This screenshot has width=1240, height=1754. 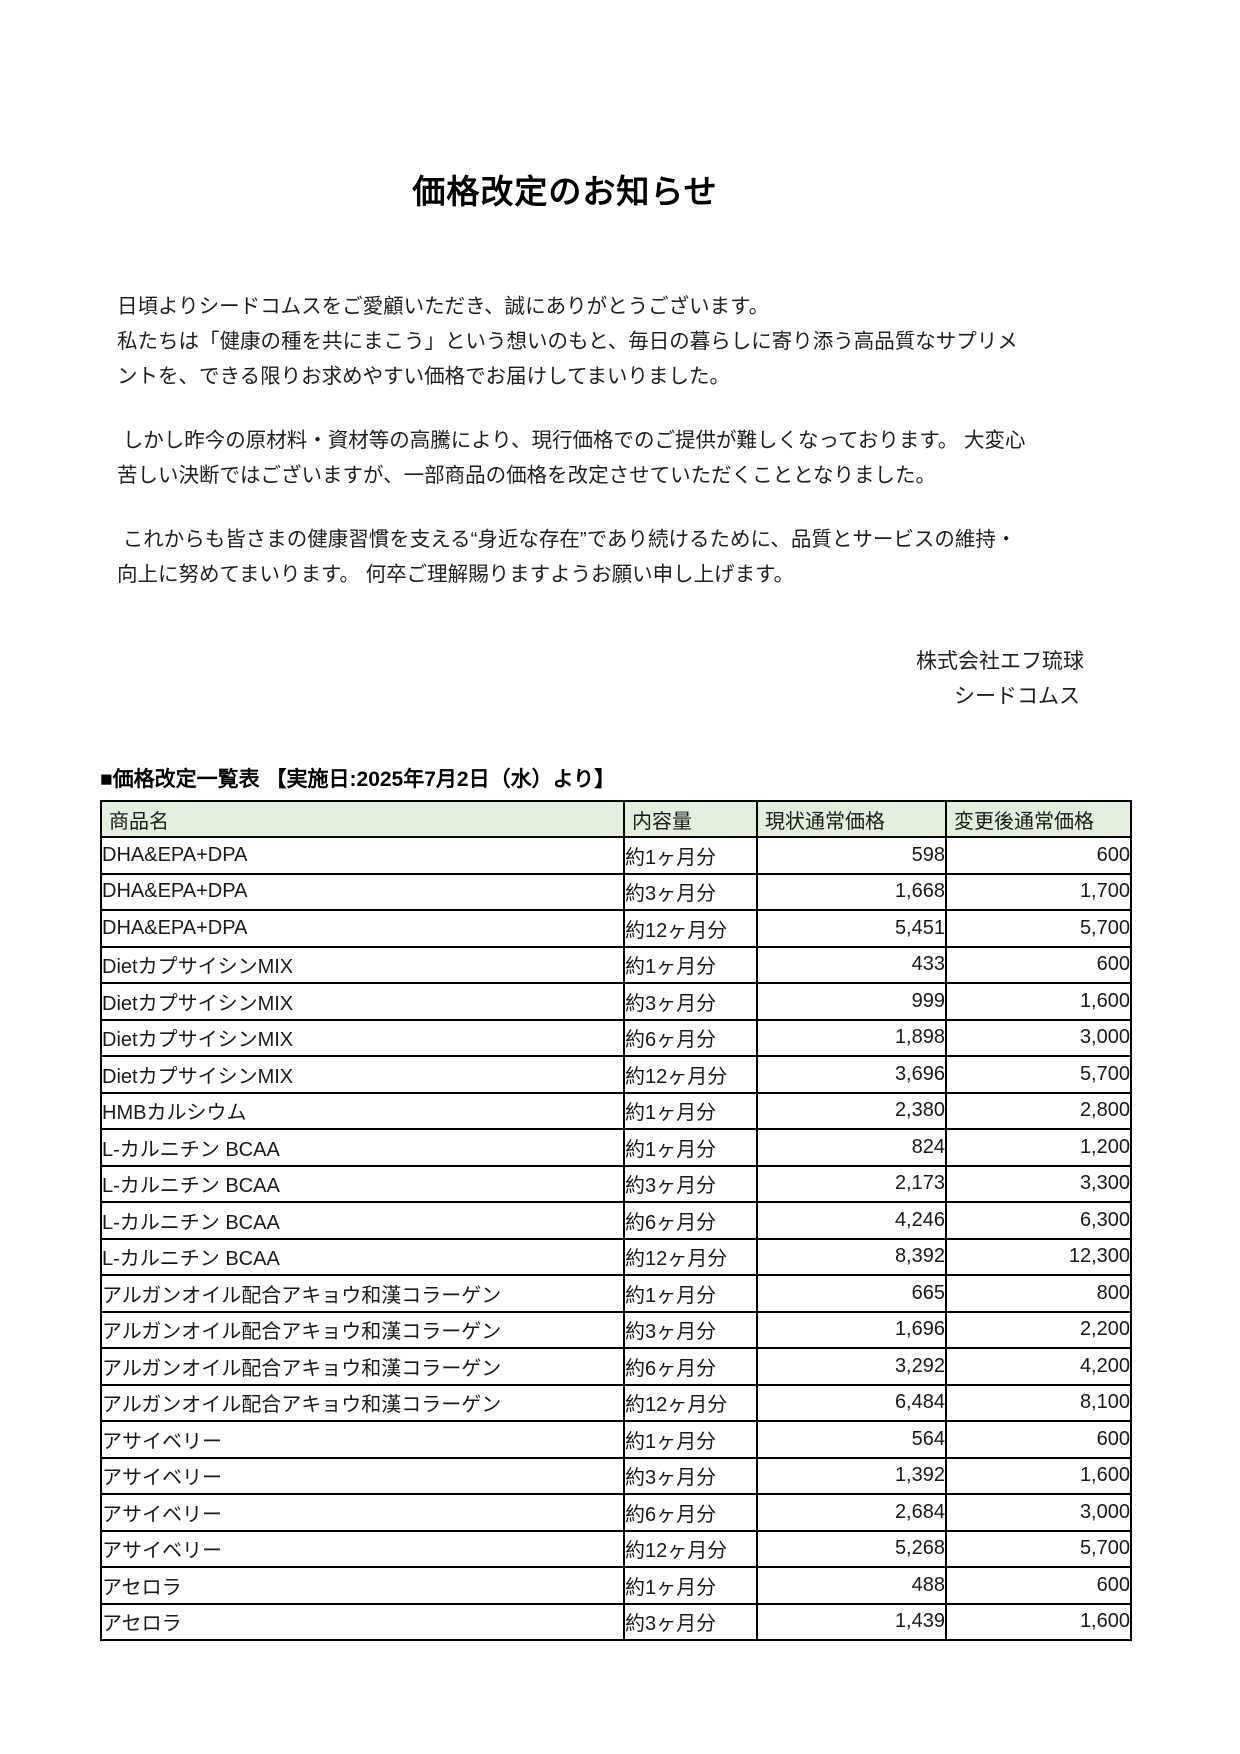 I want to click on table-row: DietカプサイシンMIX 約6ヶ月分 1,898 3,000, so click(x=616, y=1037).